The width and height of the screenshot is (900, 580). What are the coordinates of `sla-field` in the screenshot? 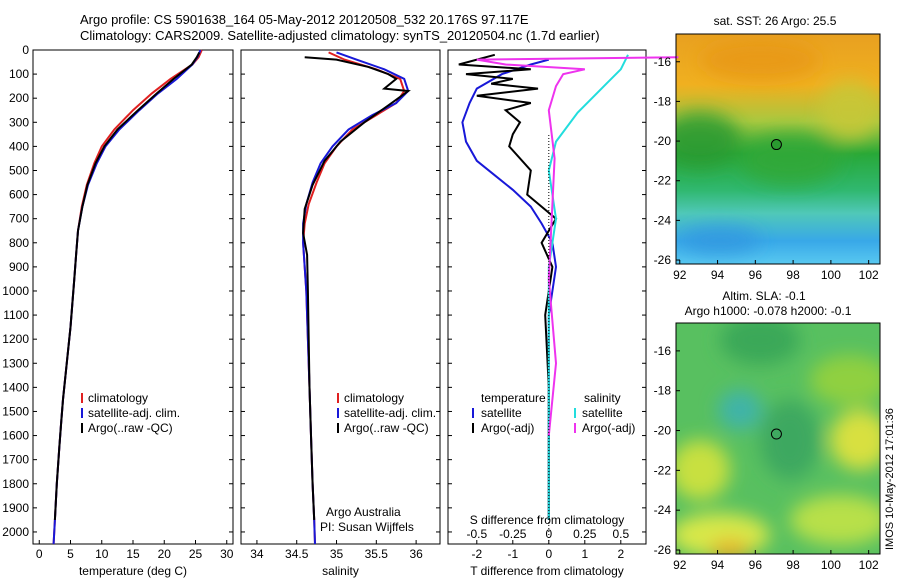 It's located at (778, 438).